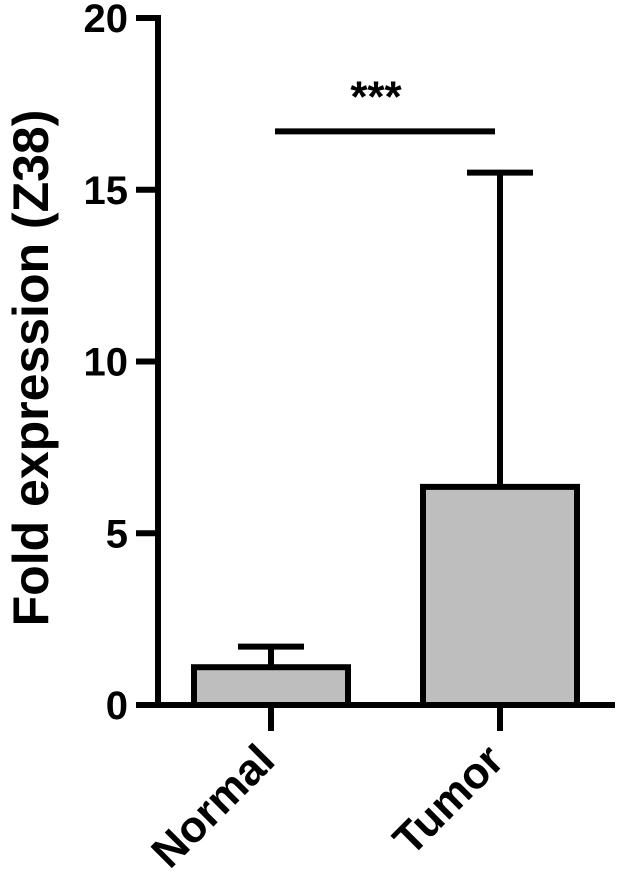  I want to click on y-tick-label-5: 5, so click(117, 534).